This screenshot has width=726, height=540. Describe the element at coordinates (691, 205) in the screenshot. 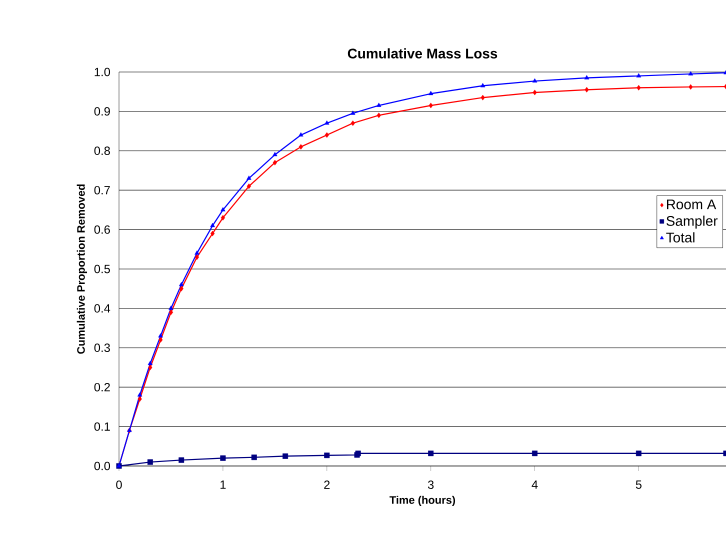

I see `legend-label: Room A` at that location.